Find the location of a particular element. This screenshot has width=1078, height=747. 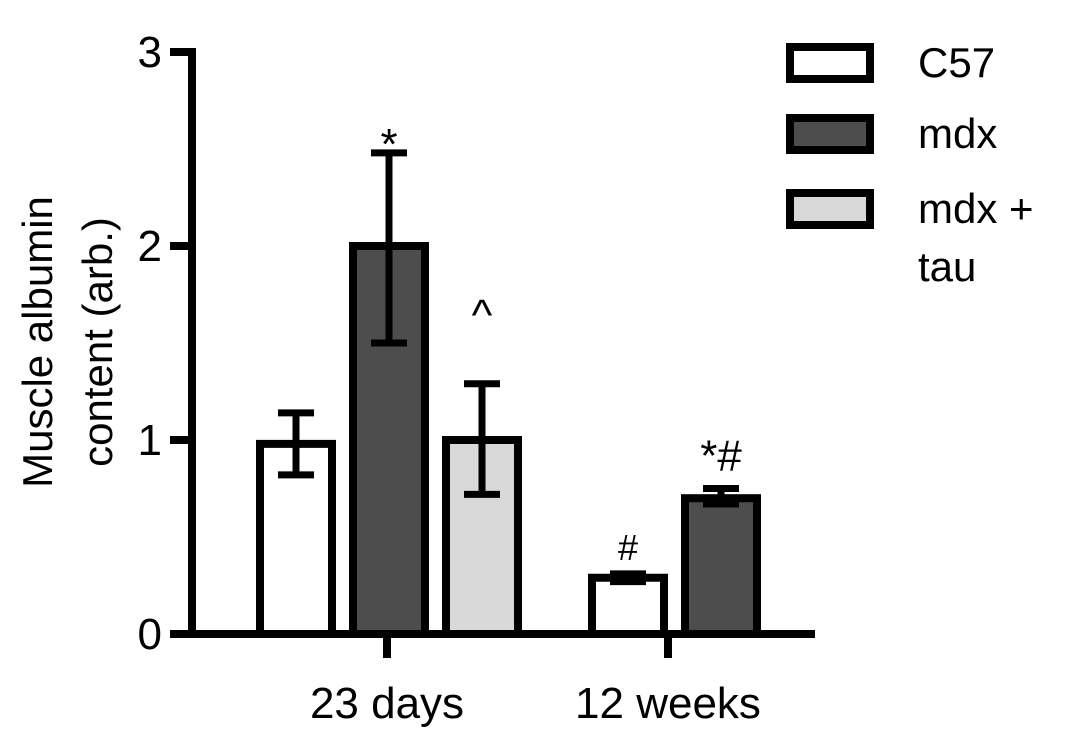

legend: C57 mdx mdx + tau is located at coordinates (910, 164).